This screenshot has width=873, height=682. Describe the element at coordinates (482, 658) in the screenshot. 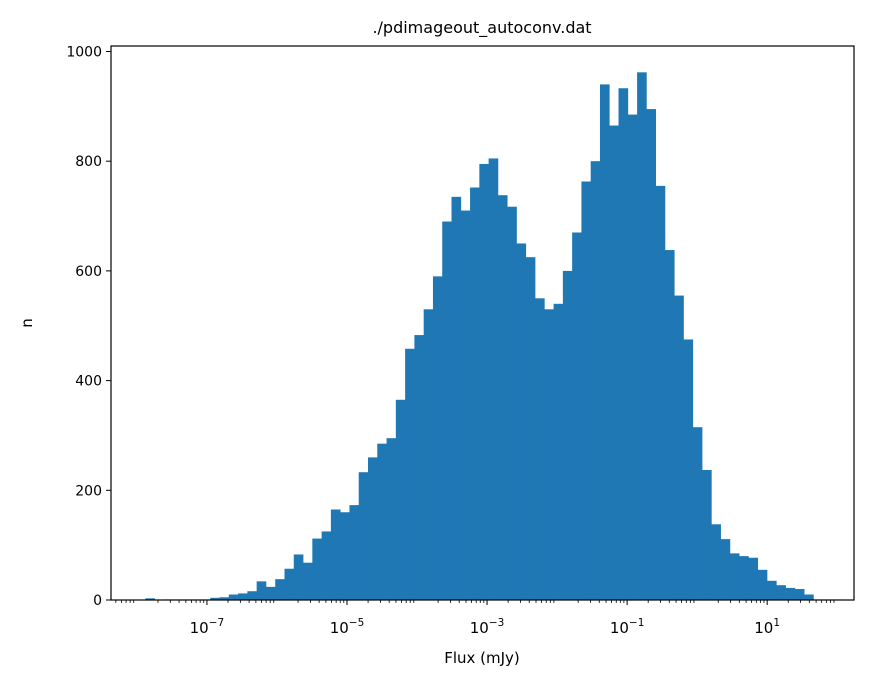

I see `x-axis-label: Flux (mJy)` at that location.